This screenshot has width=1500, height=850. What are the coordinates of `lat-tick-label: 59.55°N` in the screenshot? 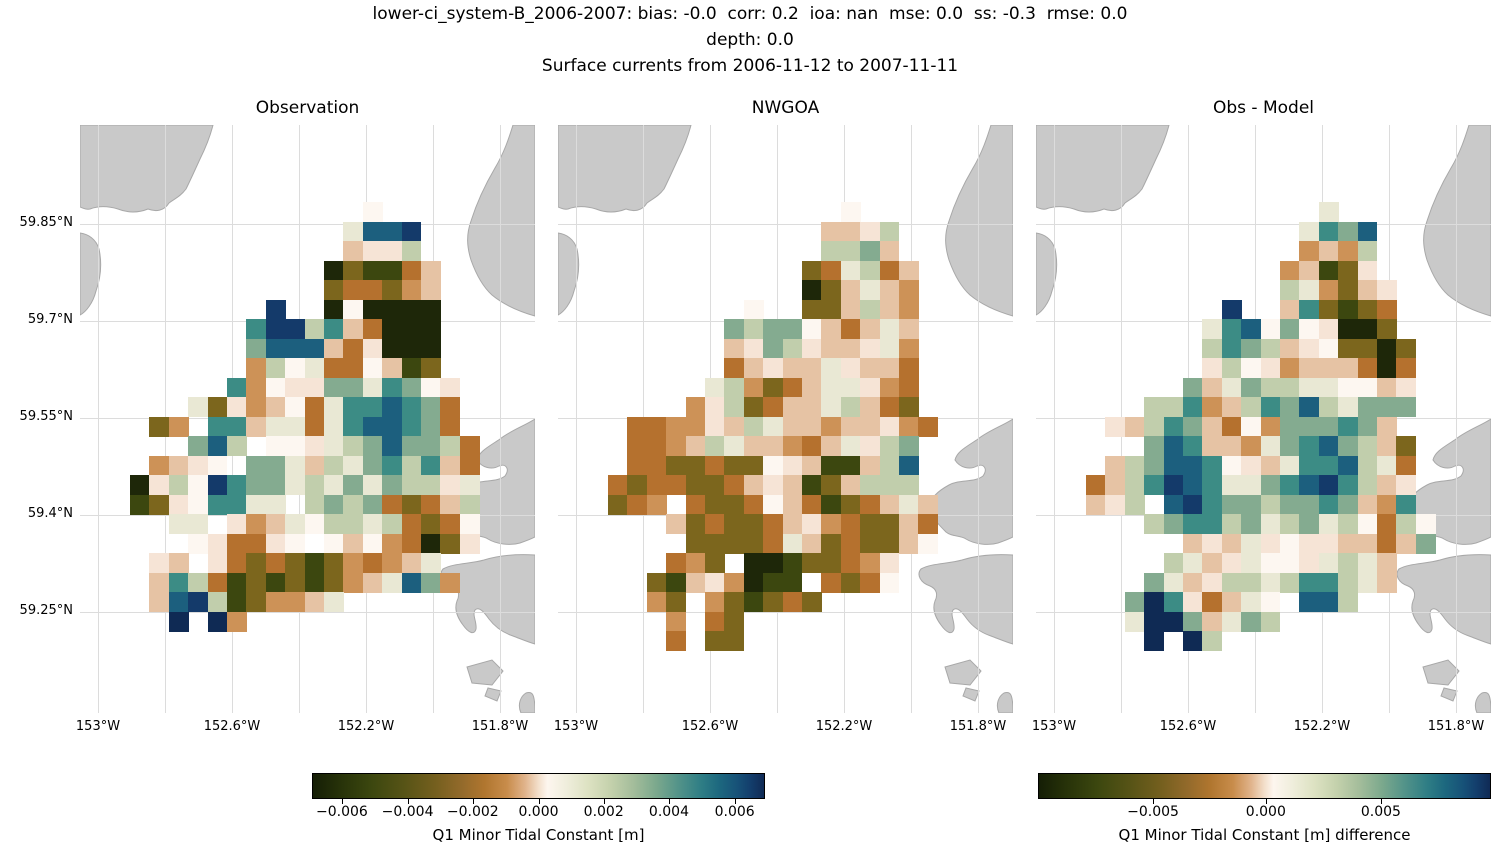 It's located at (46, 416).